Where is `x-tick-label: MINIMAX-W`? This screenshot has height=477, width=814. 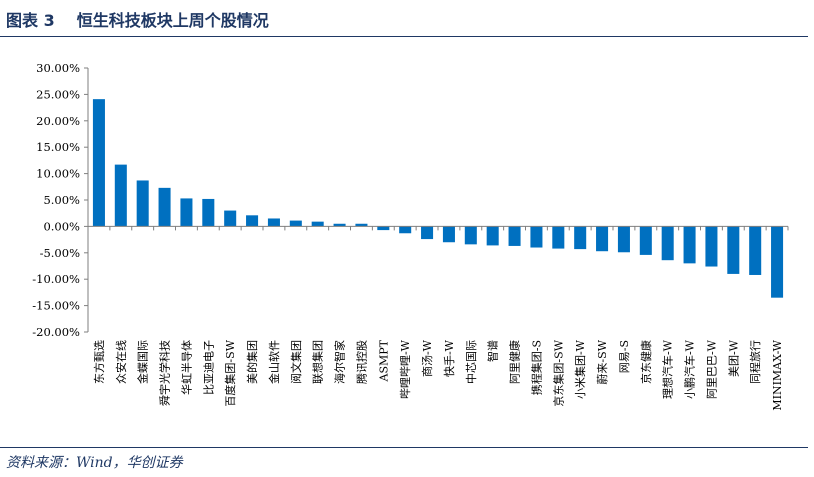 x-tick-label: MINIMAX-W is located at coordinates (777, 374).